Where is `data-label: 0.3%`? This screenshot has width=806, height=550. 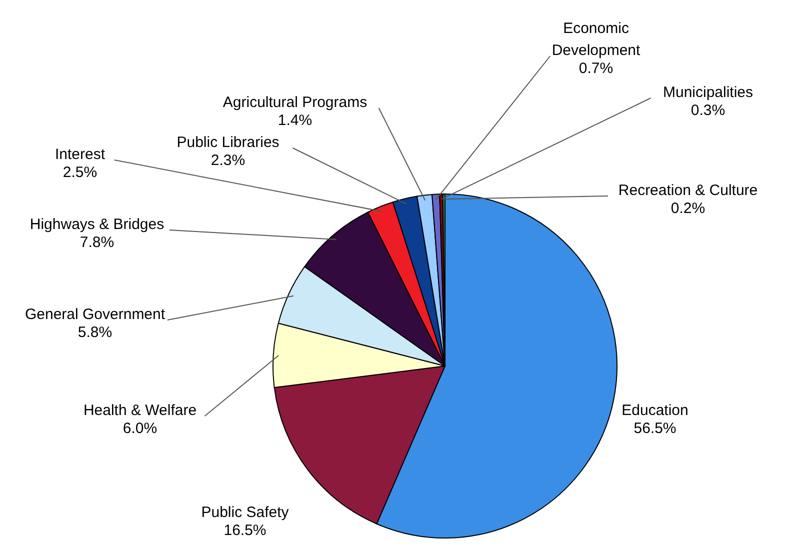
data-label: 0.3% is located at coordinates (708, 110).